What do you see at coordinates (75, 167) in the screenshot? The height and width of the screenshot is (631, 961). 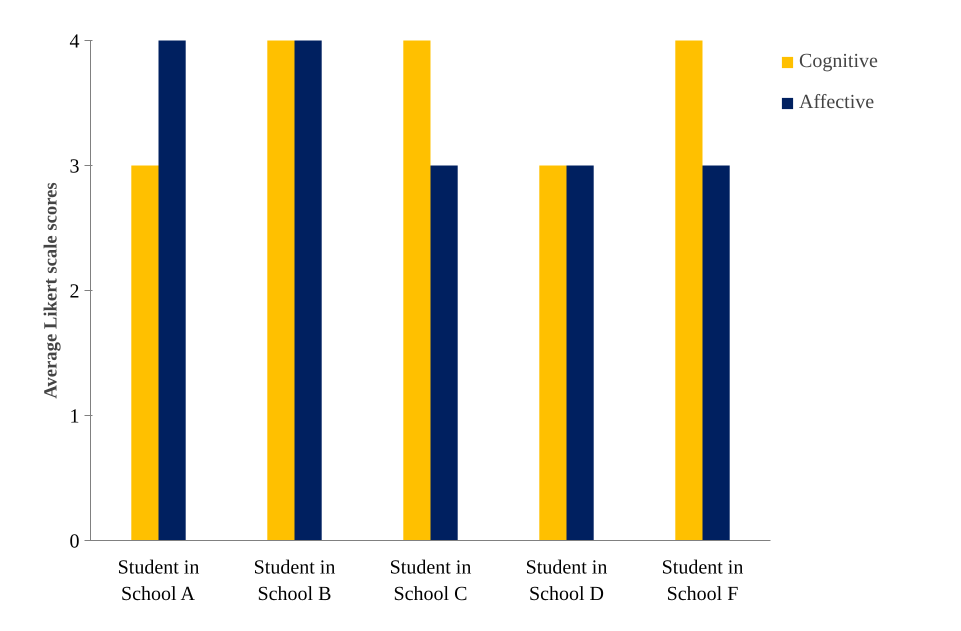 I see `y-tick-label: 3` at bounding box center [75, 167].